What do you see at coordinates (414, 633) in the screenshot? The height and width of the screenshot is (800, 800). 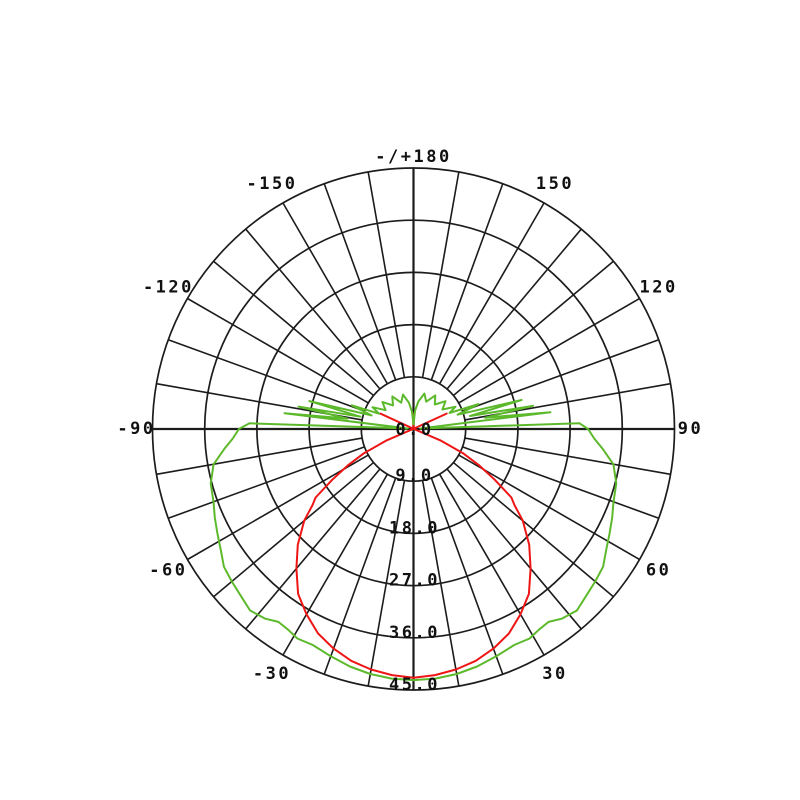 I see `radial-tick-label-36: 36.0` at bounding box center [414, 633].